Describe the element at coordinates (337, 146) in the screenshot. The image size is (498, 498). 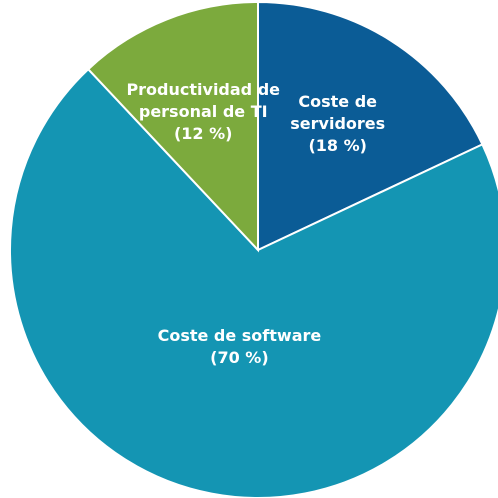
I see `value-label: (18 %)` at that location.